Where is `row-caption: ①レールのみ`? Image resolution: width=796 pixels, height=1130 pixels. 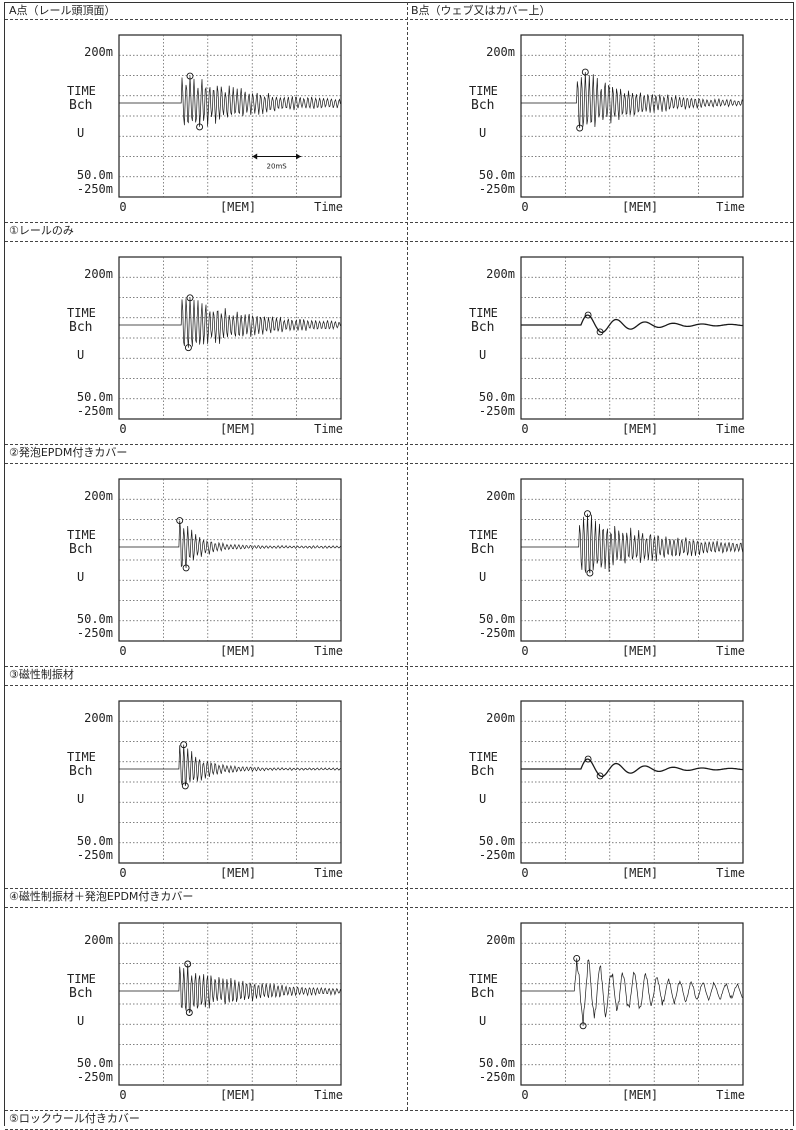 row-caption: ①レールのみ is located at coordinates (41, 230).